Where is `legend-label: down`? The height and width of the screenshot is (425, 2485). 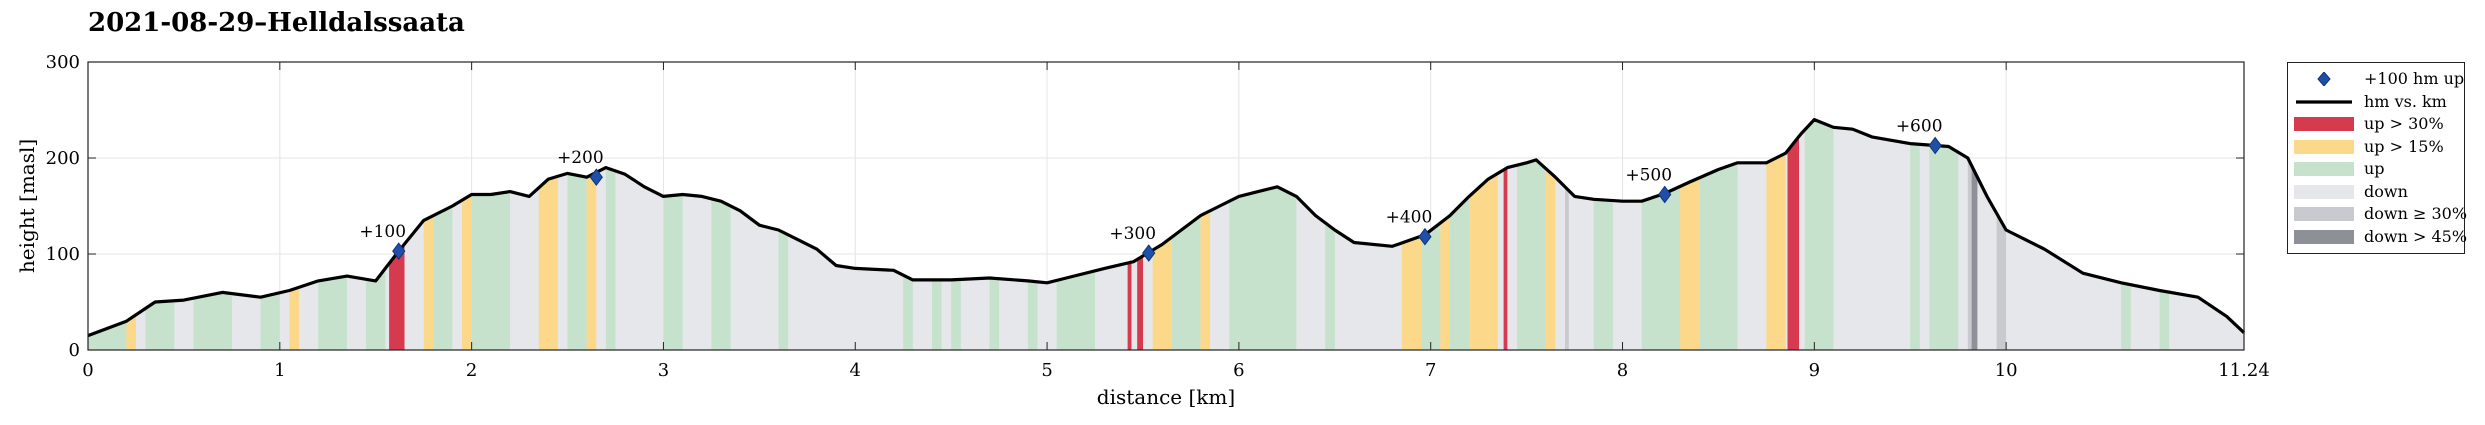 legend-label: down is located at coordinates (2386, 191).